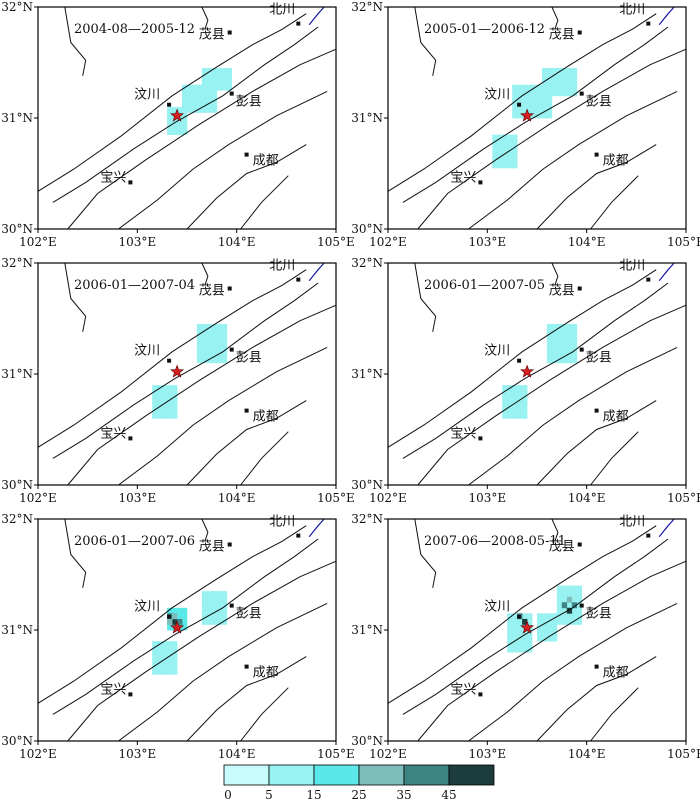 The height and width of the screenshot is (806, 700). Describe the element at coordinates (484, 29) in the screenshot. I see `period-label: 2005-01—2006-12` at that location.